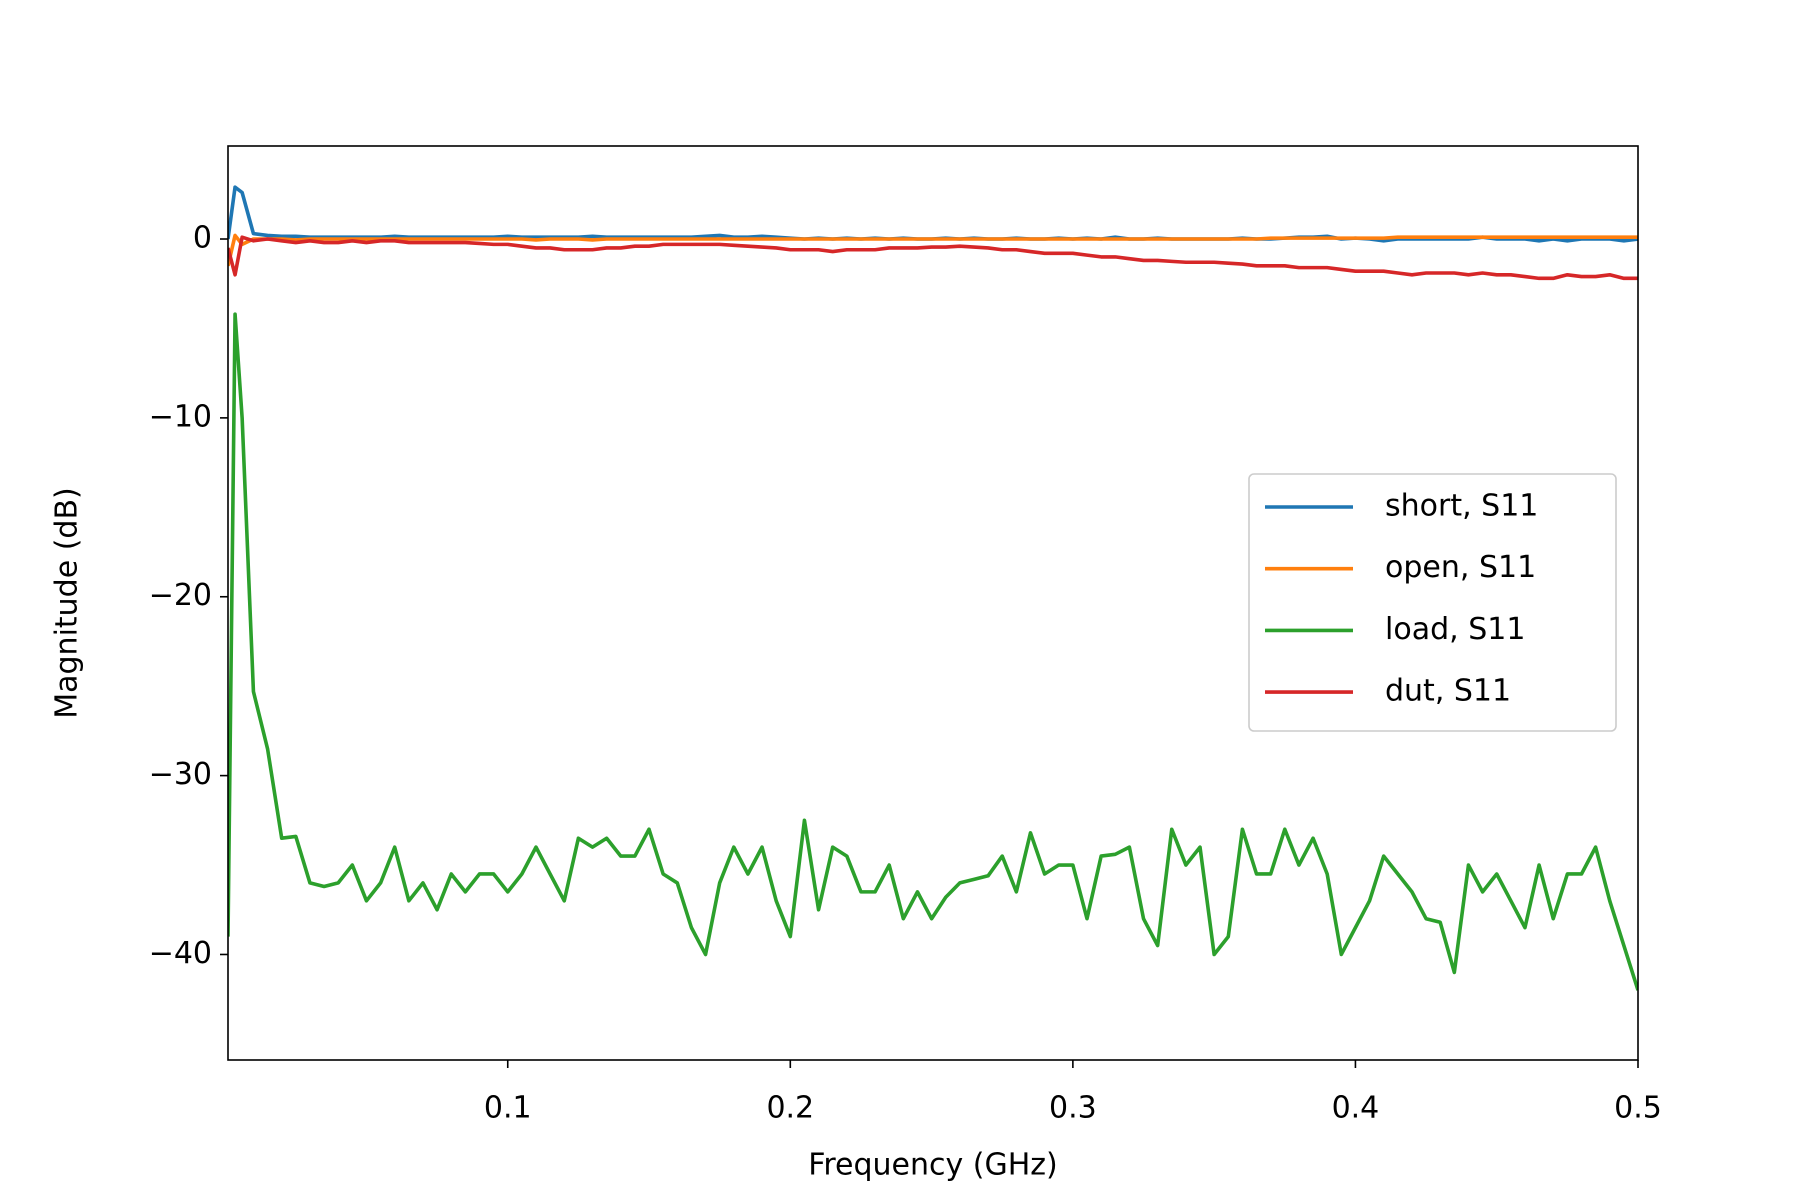  Describe the element at coordinates (1460, 567) in the screenshot. I see `legend-label: open, S11` at that location.